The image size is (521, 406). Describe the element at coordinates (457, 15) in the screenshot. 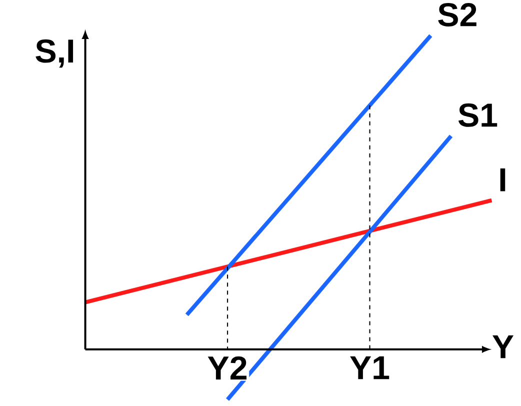

I see `series-label: S2` at that location.